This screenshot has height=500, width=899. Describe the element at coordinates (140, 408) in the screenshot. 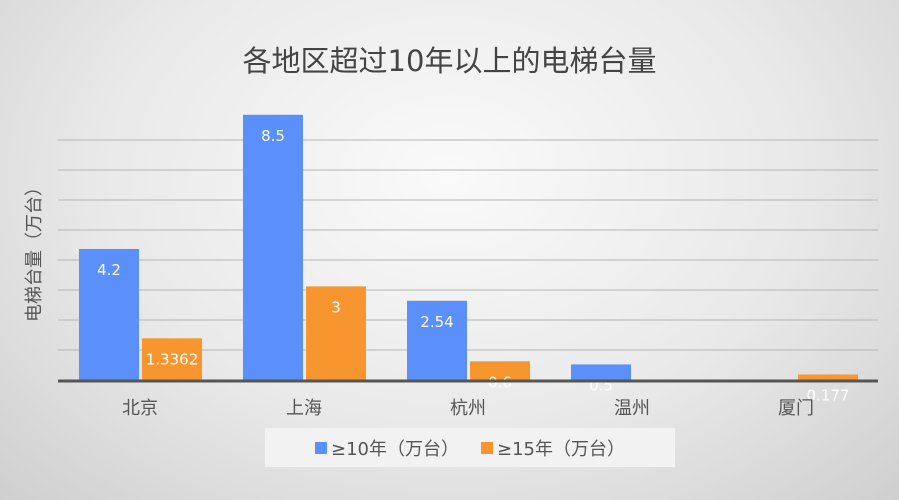

I see `x-tick-label: 北京` at that location.